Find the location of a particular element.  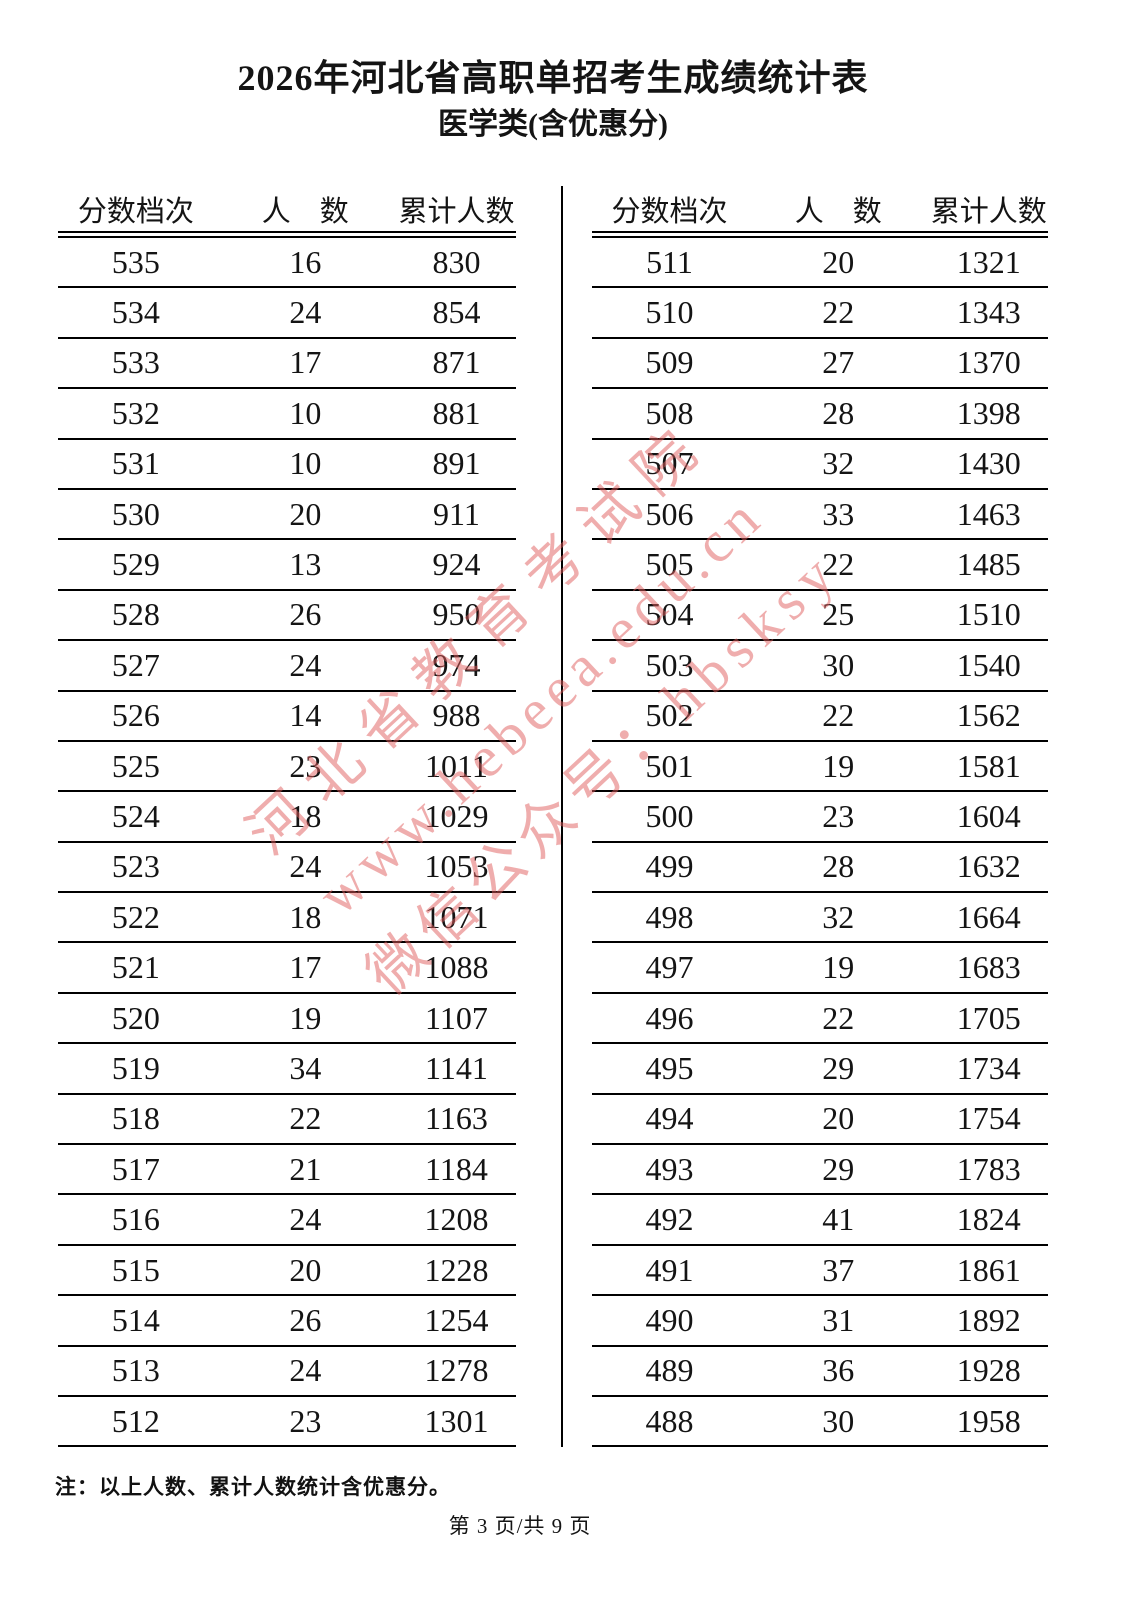

cumulative-cell: 1071 is located at coordinates (456, 916).